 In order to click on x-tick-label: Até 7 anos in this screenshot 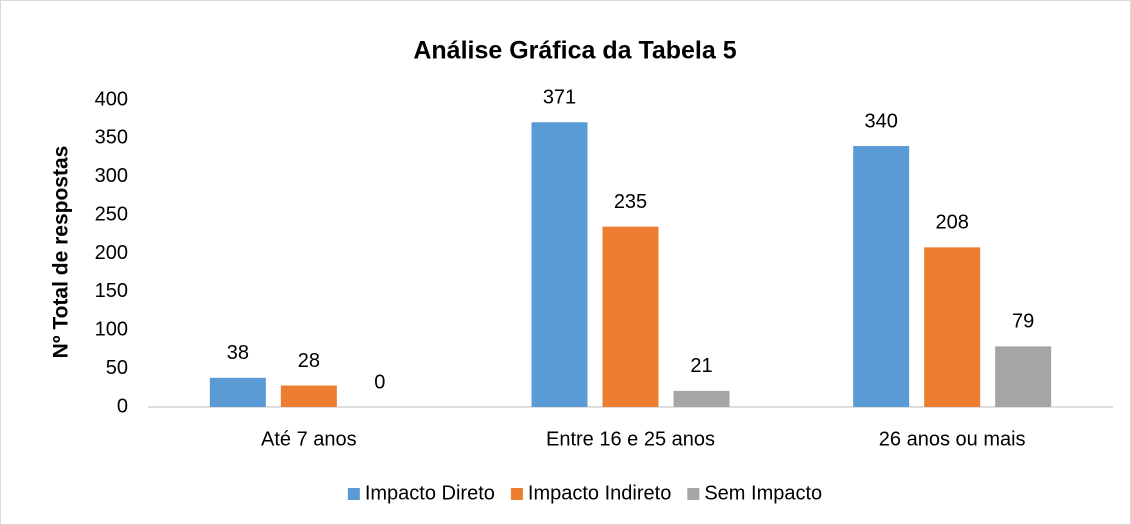, I will do `click(309, 439)`.